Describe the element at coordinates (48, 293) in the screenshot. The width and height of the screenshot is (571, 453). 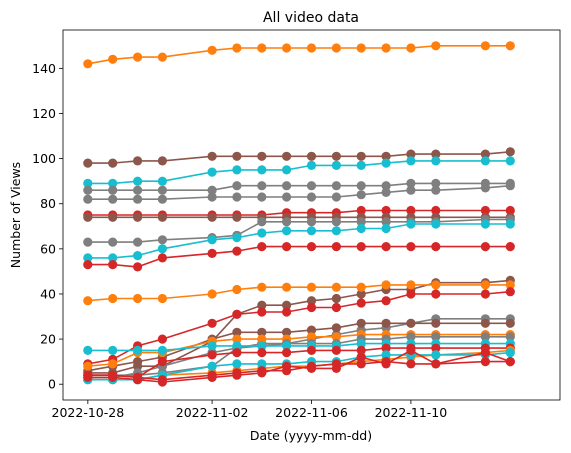
I see `y-tick-label: 40` at that location.